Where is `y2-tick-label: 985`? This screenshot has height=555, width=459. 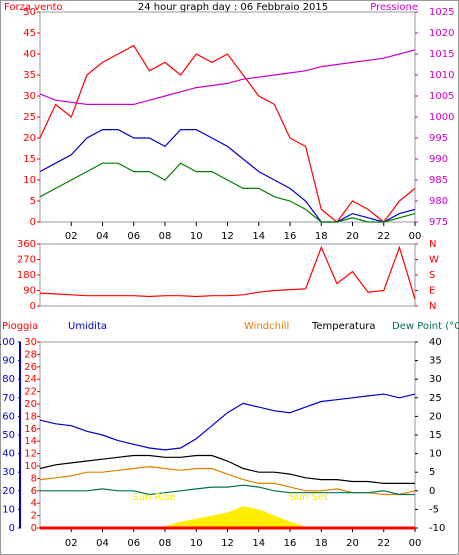 y2-tick-label: 985 is located at coordinates (438, 180).